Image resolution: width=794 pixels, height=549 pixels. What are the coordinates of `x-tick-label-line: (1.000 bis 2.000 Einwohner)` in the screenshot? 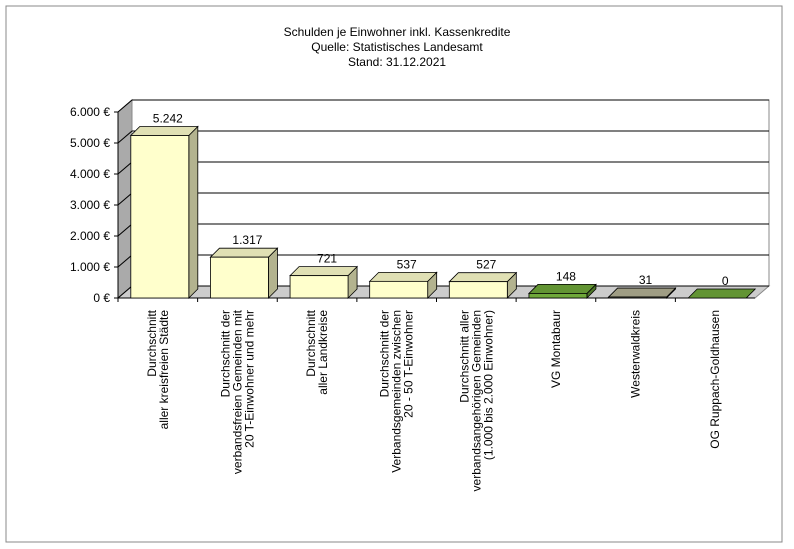 It's located at (488, 385).